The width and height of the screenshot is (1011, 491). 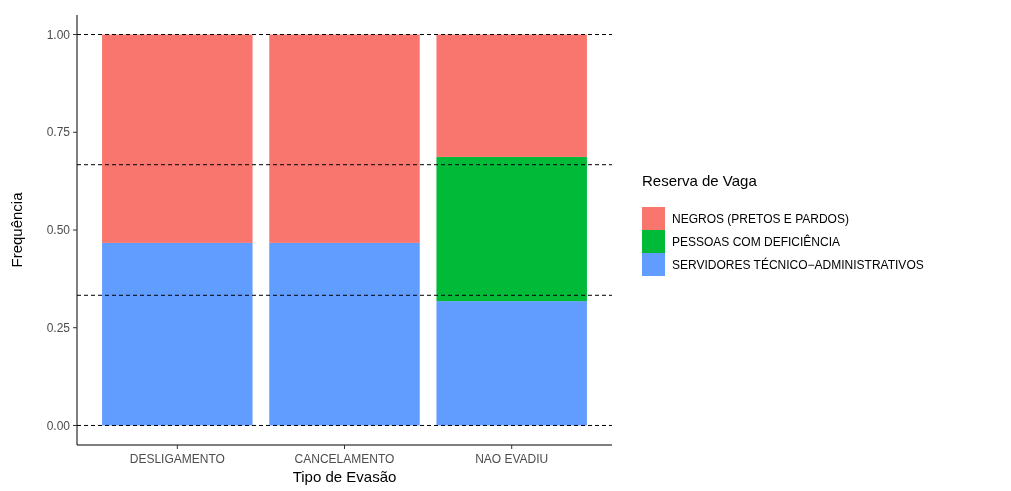 I want to click on x-tick-label: DESLIGAMENTO, so click(x=177, y=459).